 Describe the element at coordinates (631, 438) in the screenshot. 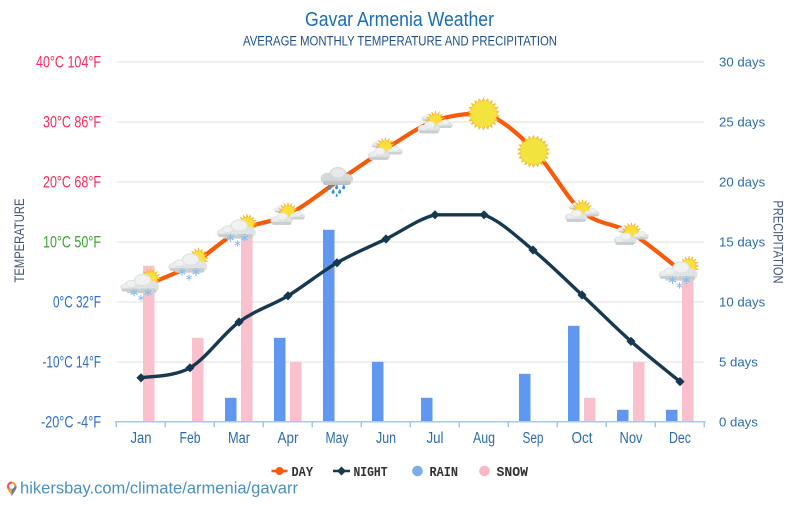

I see `svg-text: Nov` at that location.